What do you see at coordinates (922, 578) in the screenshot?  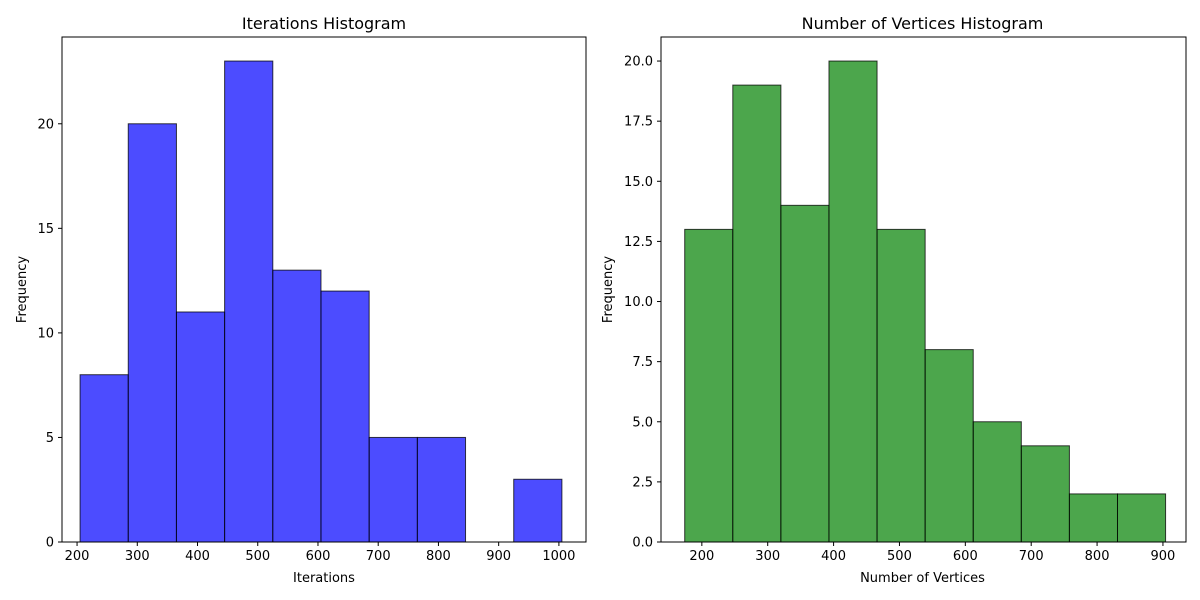 I see `x-axis-label: Number of Vertices` at bounding box center [922, 578].